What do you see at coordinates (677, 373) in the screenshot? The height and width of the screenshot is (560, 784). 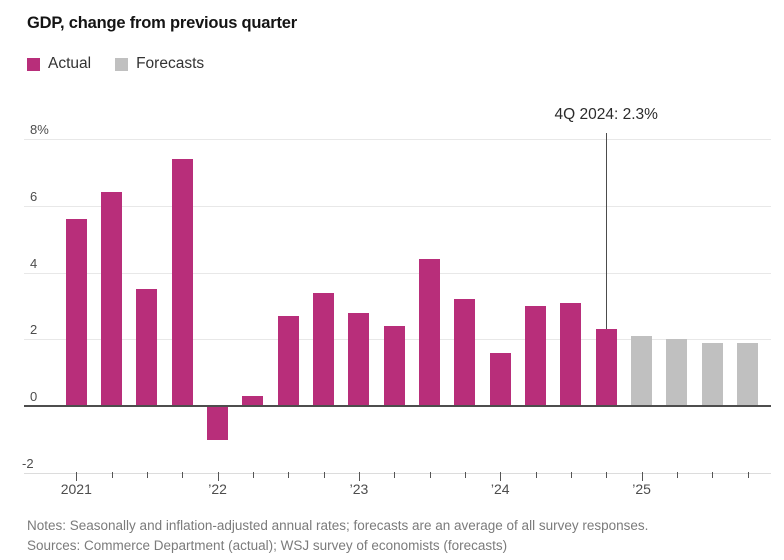 I see `bar-forecasts-2q-2025` at bounding box center [677, 373].